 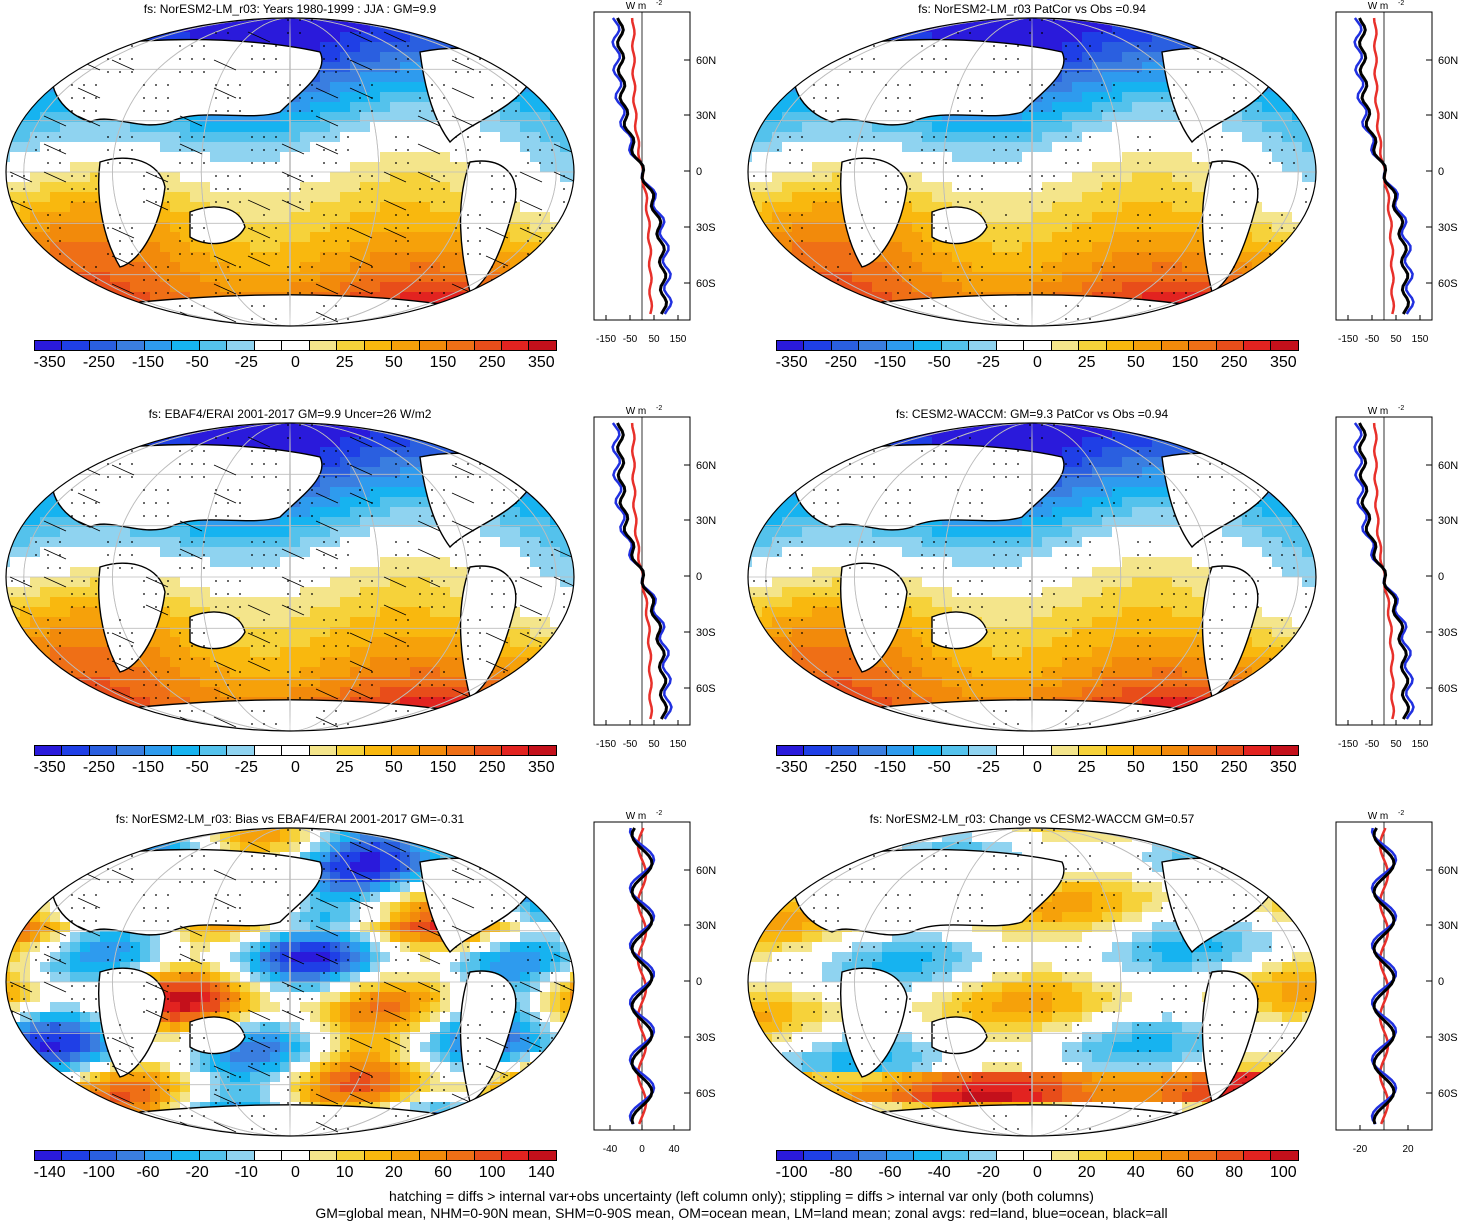 What do you see at coordinates (1283, 1173) in the screenshot?
I see `colorbar-label: 100` at bounding box center [1283, 1173].